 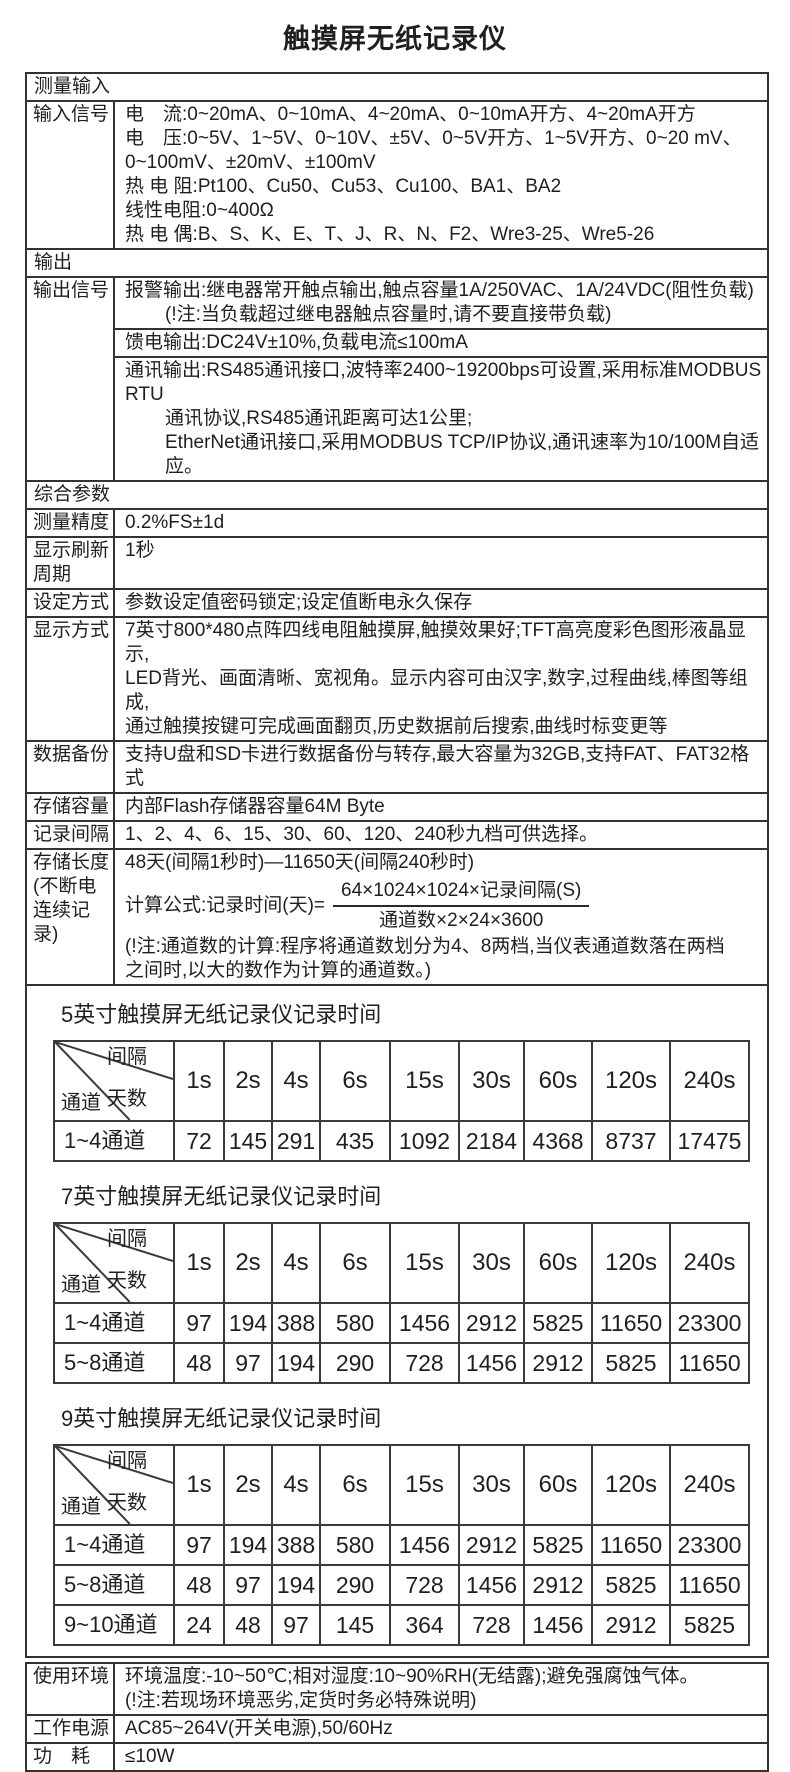 What do you see at coordinates (436, 690) in the screenshot?
I see `spec-line: LED背光、画面清晰、宽视角。显示内容可由汉字,数字,过程曲线,棒图等组成,` at bounding box center [436, 690].